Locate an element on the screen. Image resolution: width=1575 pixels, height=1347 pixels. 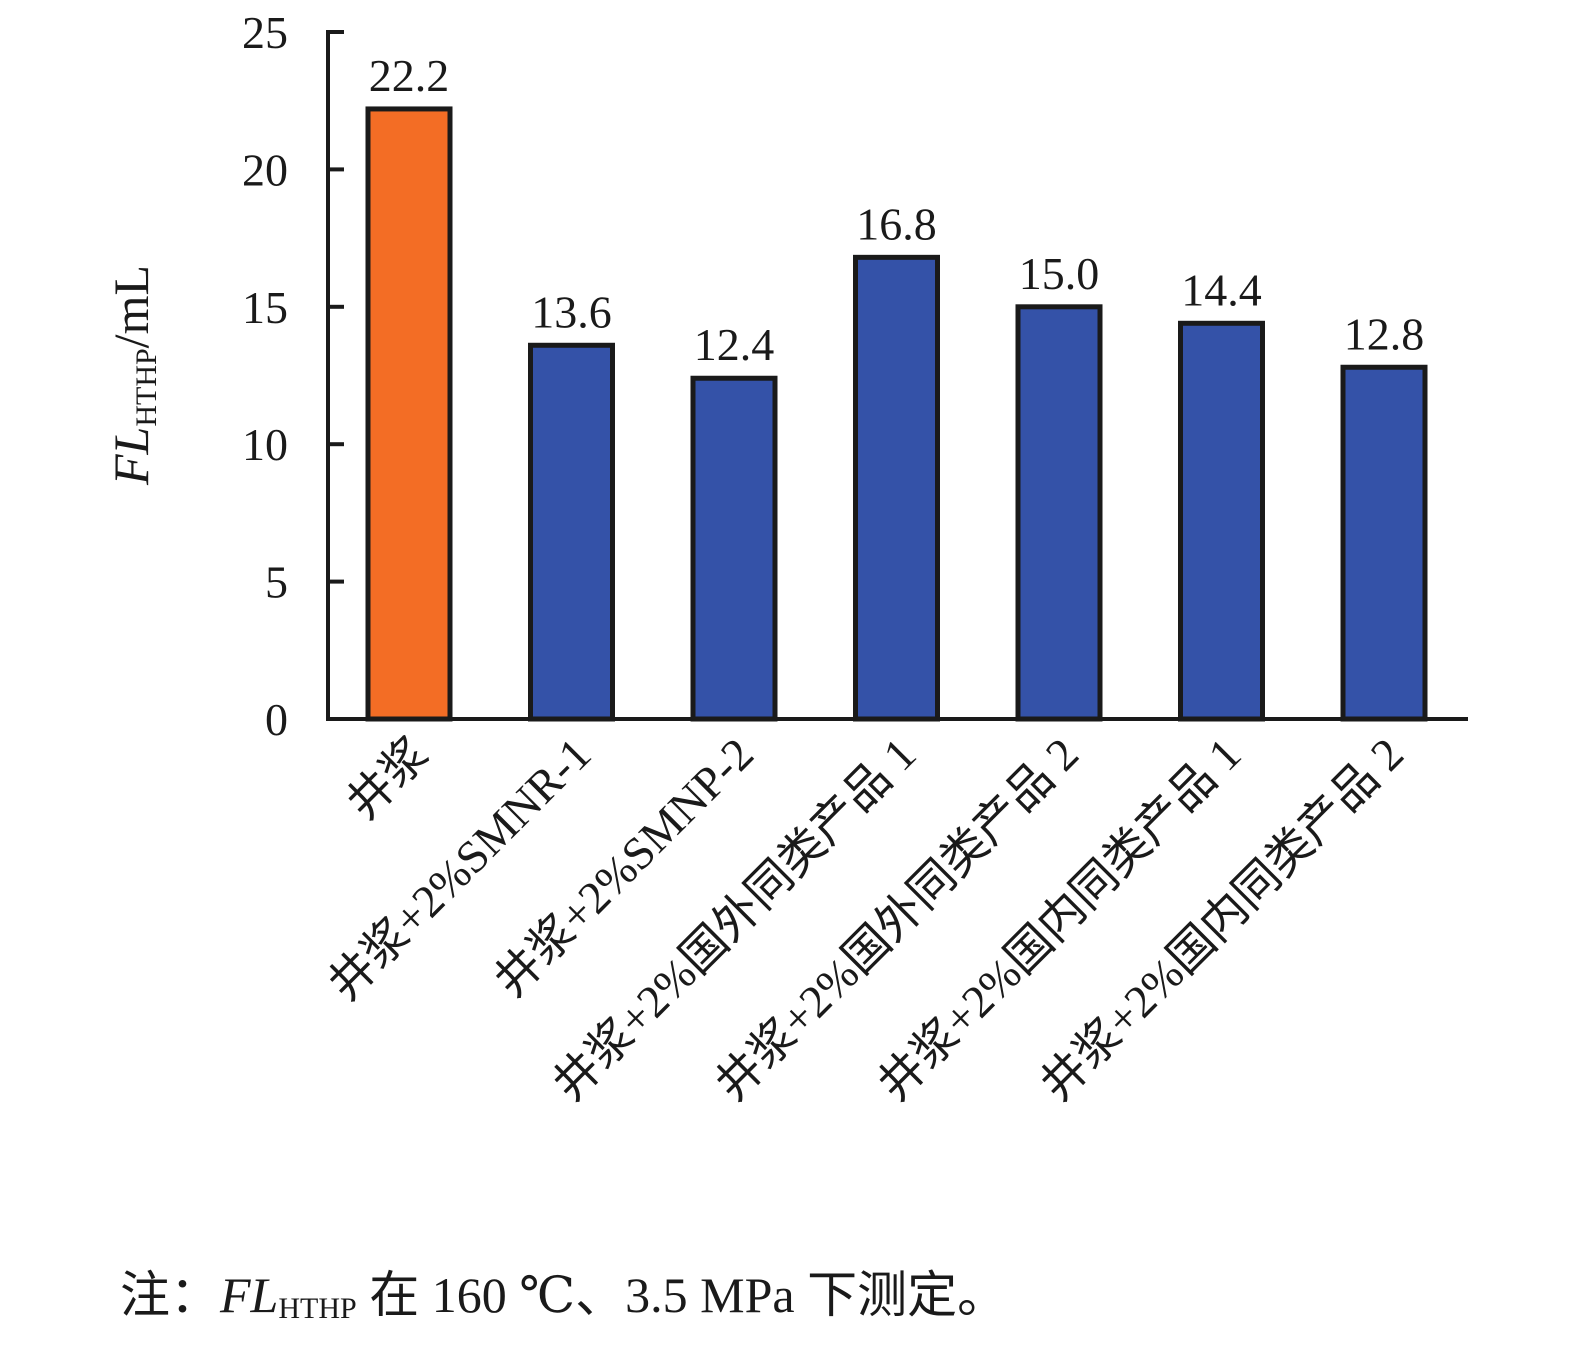
note-fl-subscript: HTHP is located at coordinates (317, 1308).